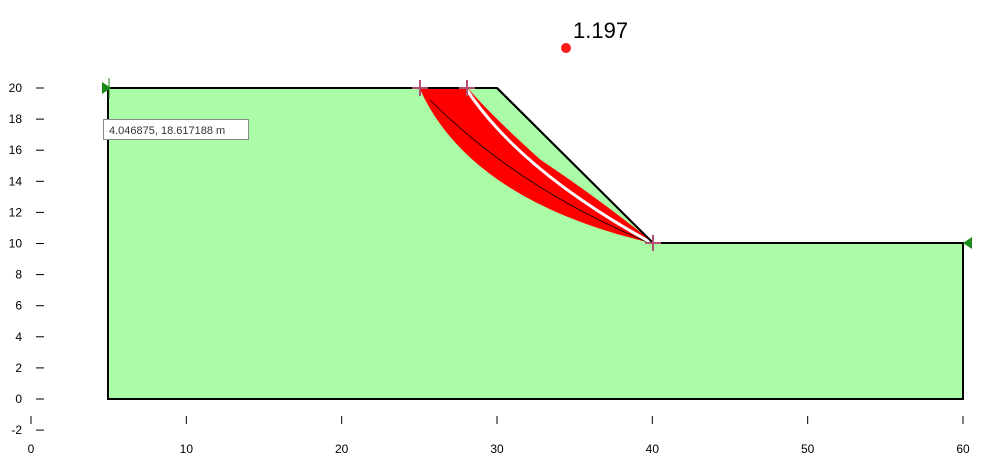 This screenshot has width=983, height=462. I want to click on critical-surface, so click(558, 166).